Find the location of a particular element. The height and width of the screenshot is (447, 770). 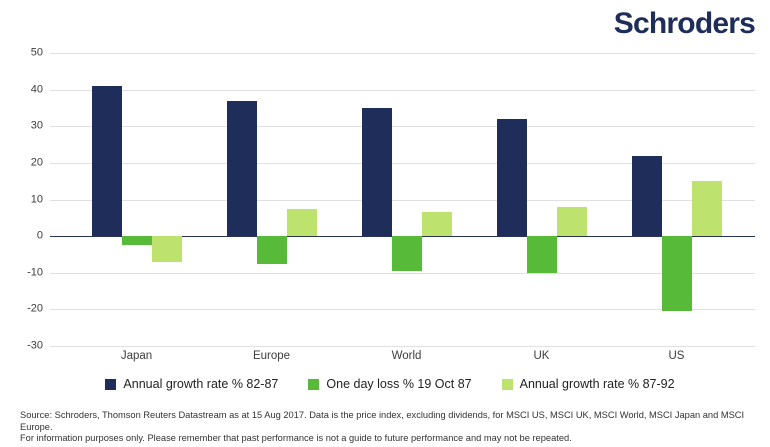

bar-group-europe is located at coordinates (271, 199).